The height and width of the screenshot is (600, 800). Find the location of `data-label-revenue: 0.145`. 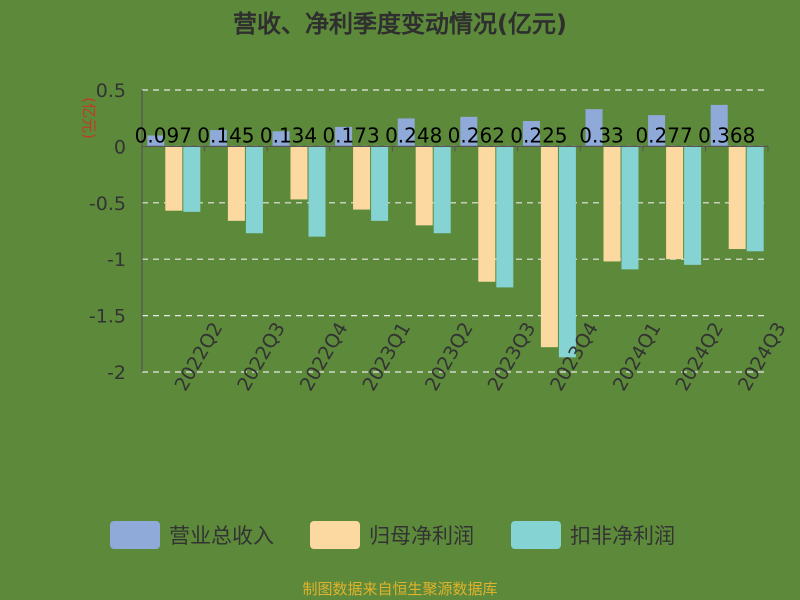

data-label-revenue: 0.145 is located at coordinates (225, 135).